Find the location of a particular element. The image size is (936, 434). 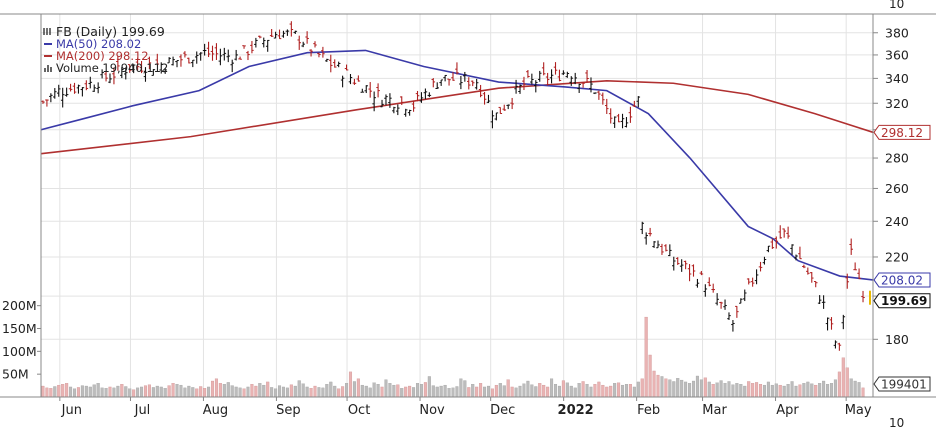

x-tick-label-Sep: Sep is located at coordinates (288, 410).